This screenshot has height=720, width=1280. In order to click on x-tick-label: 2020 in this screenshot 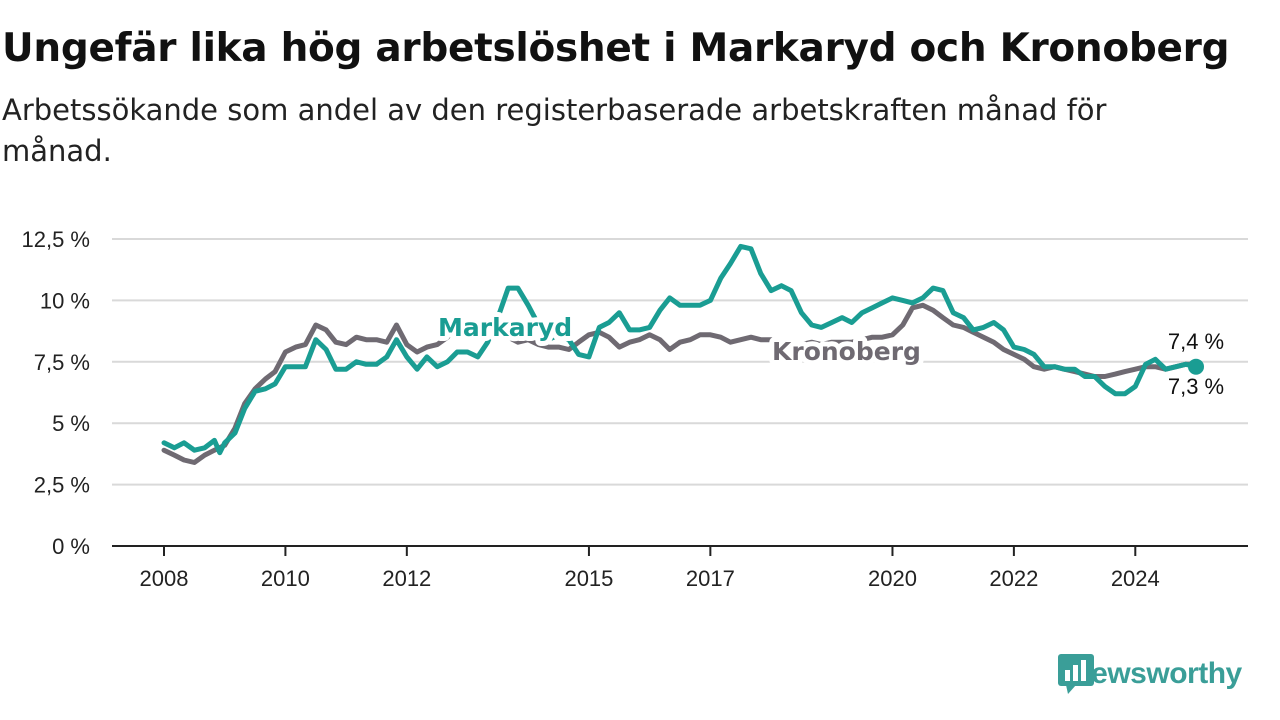, I will do `click(892, 578)`.